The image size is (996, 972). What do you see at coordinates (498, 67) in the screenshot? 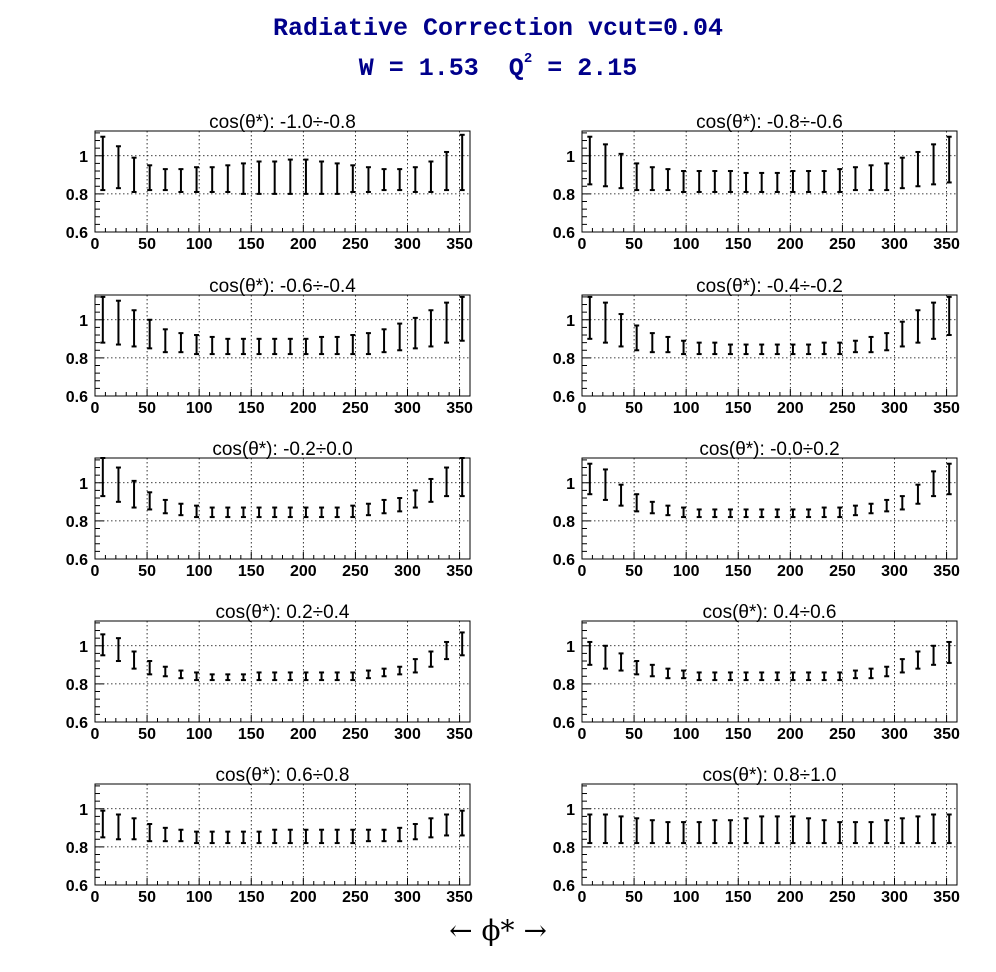
I see `chart-subtitle: W = 1.53 Q2 = 2.15` at bounding box center [498, 67].